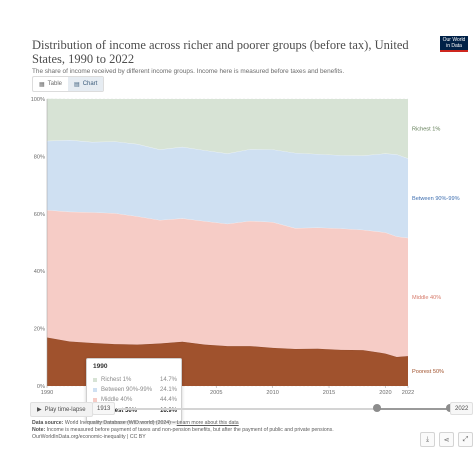 This screenshot has height=474, width=474. Describe the element at coordinates (135, 380) in the screenshot. I see `tooltip-row-richest: Richest 1% 14.7%` at that location.